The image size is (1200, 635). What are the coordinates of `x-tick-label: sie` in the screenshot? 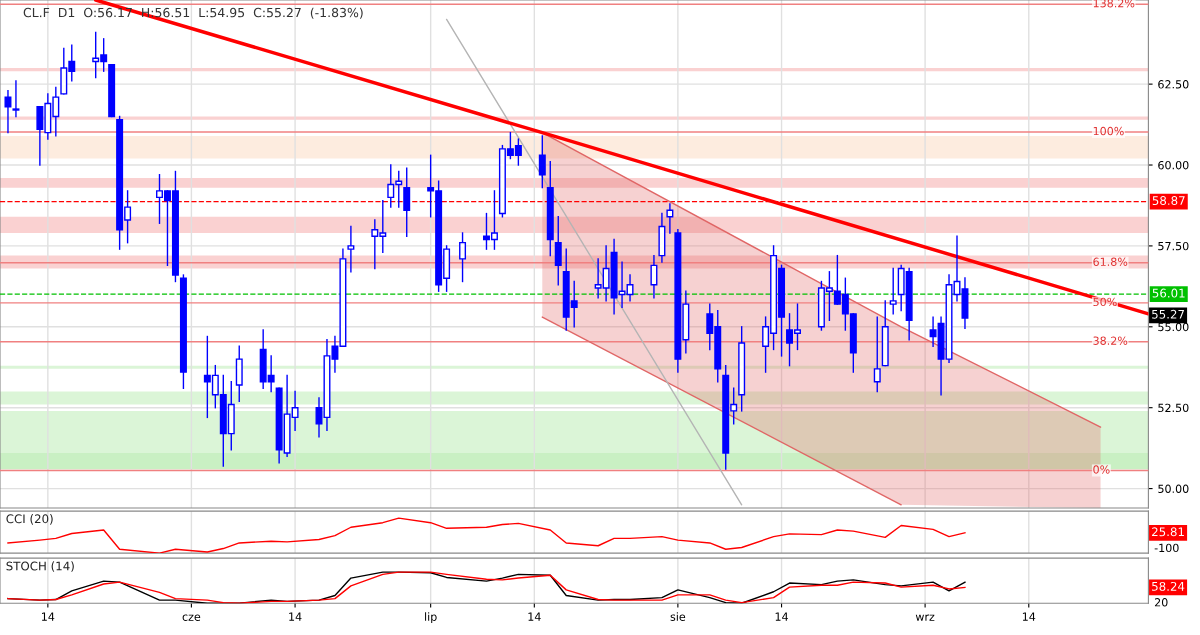 It's located at (678, 616).